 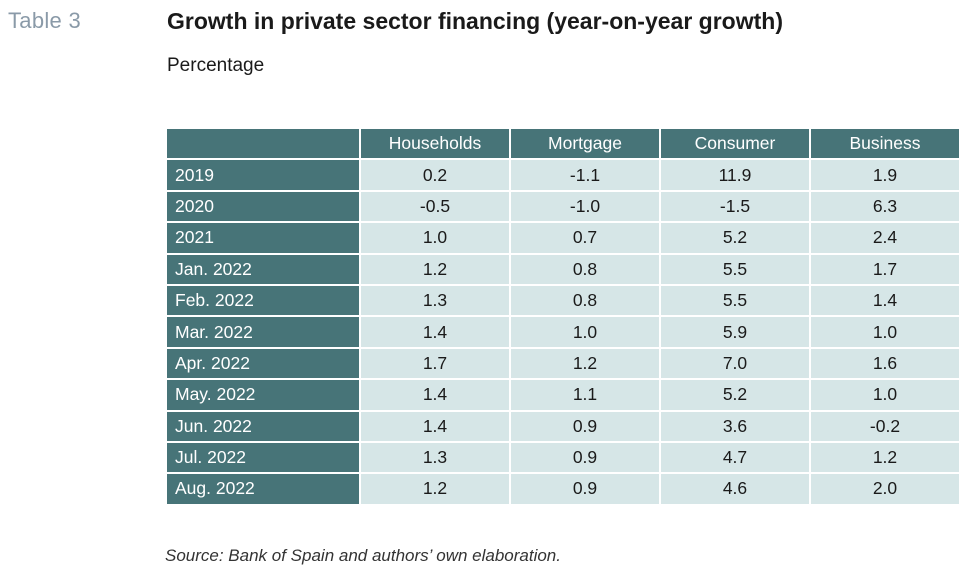 I want to click on table-cell-business: 1.4, so click(x=885, y=300).